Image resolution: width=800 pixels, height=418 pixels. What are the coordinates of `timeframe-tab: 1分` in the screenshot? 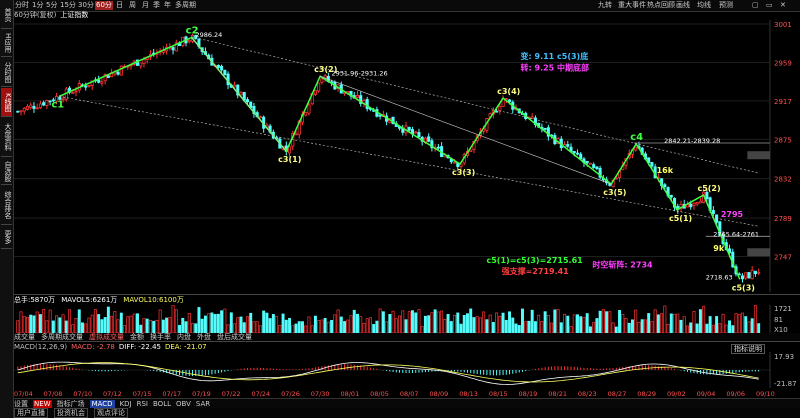 It's located at (38, 5).